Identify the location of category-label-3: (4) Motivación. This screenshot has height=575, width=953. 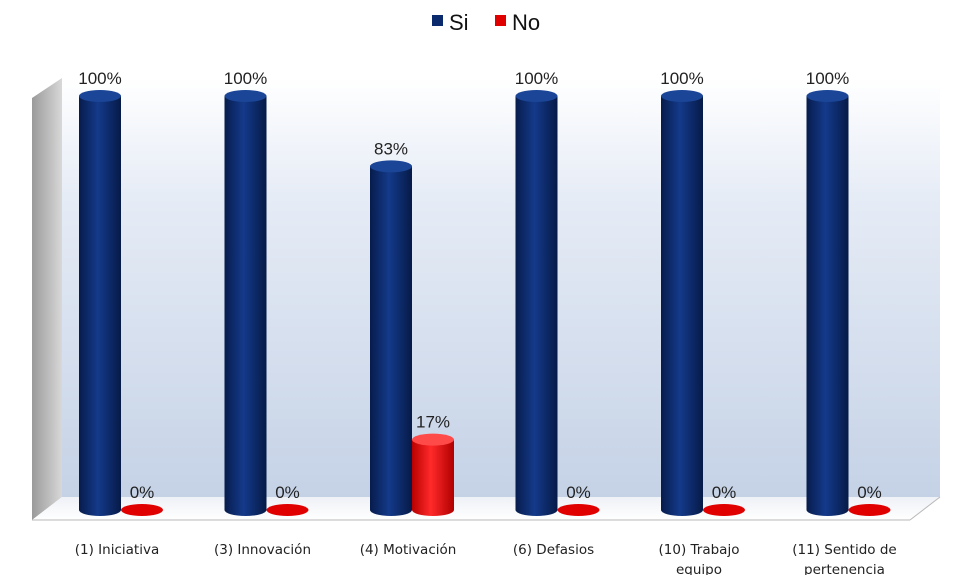
(408, 550).